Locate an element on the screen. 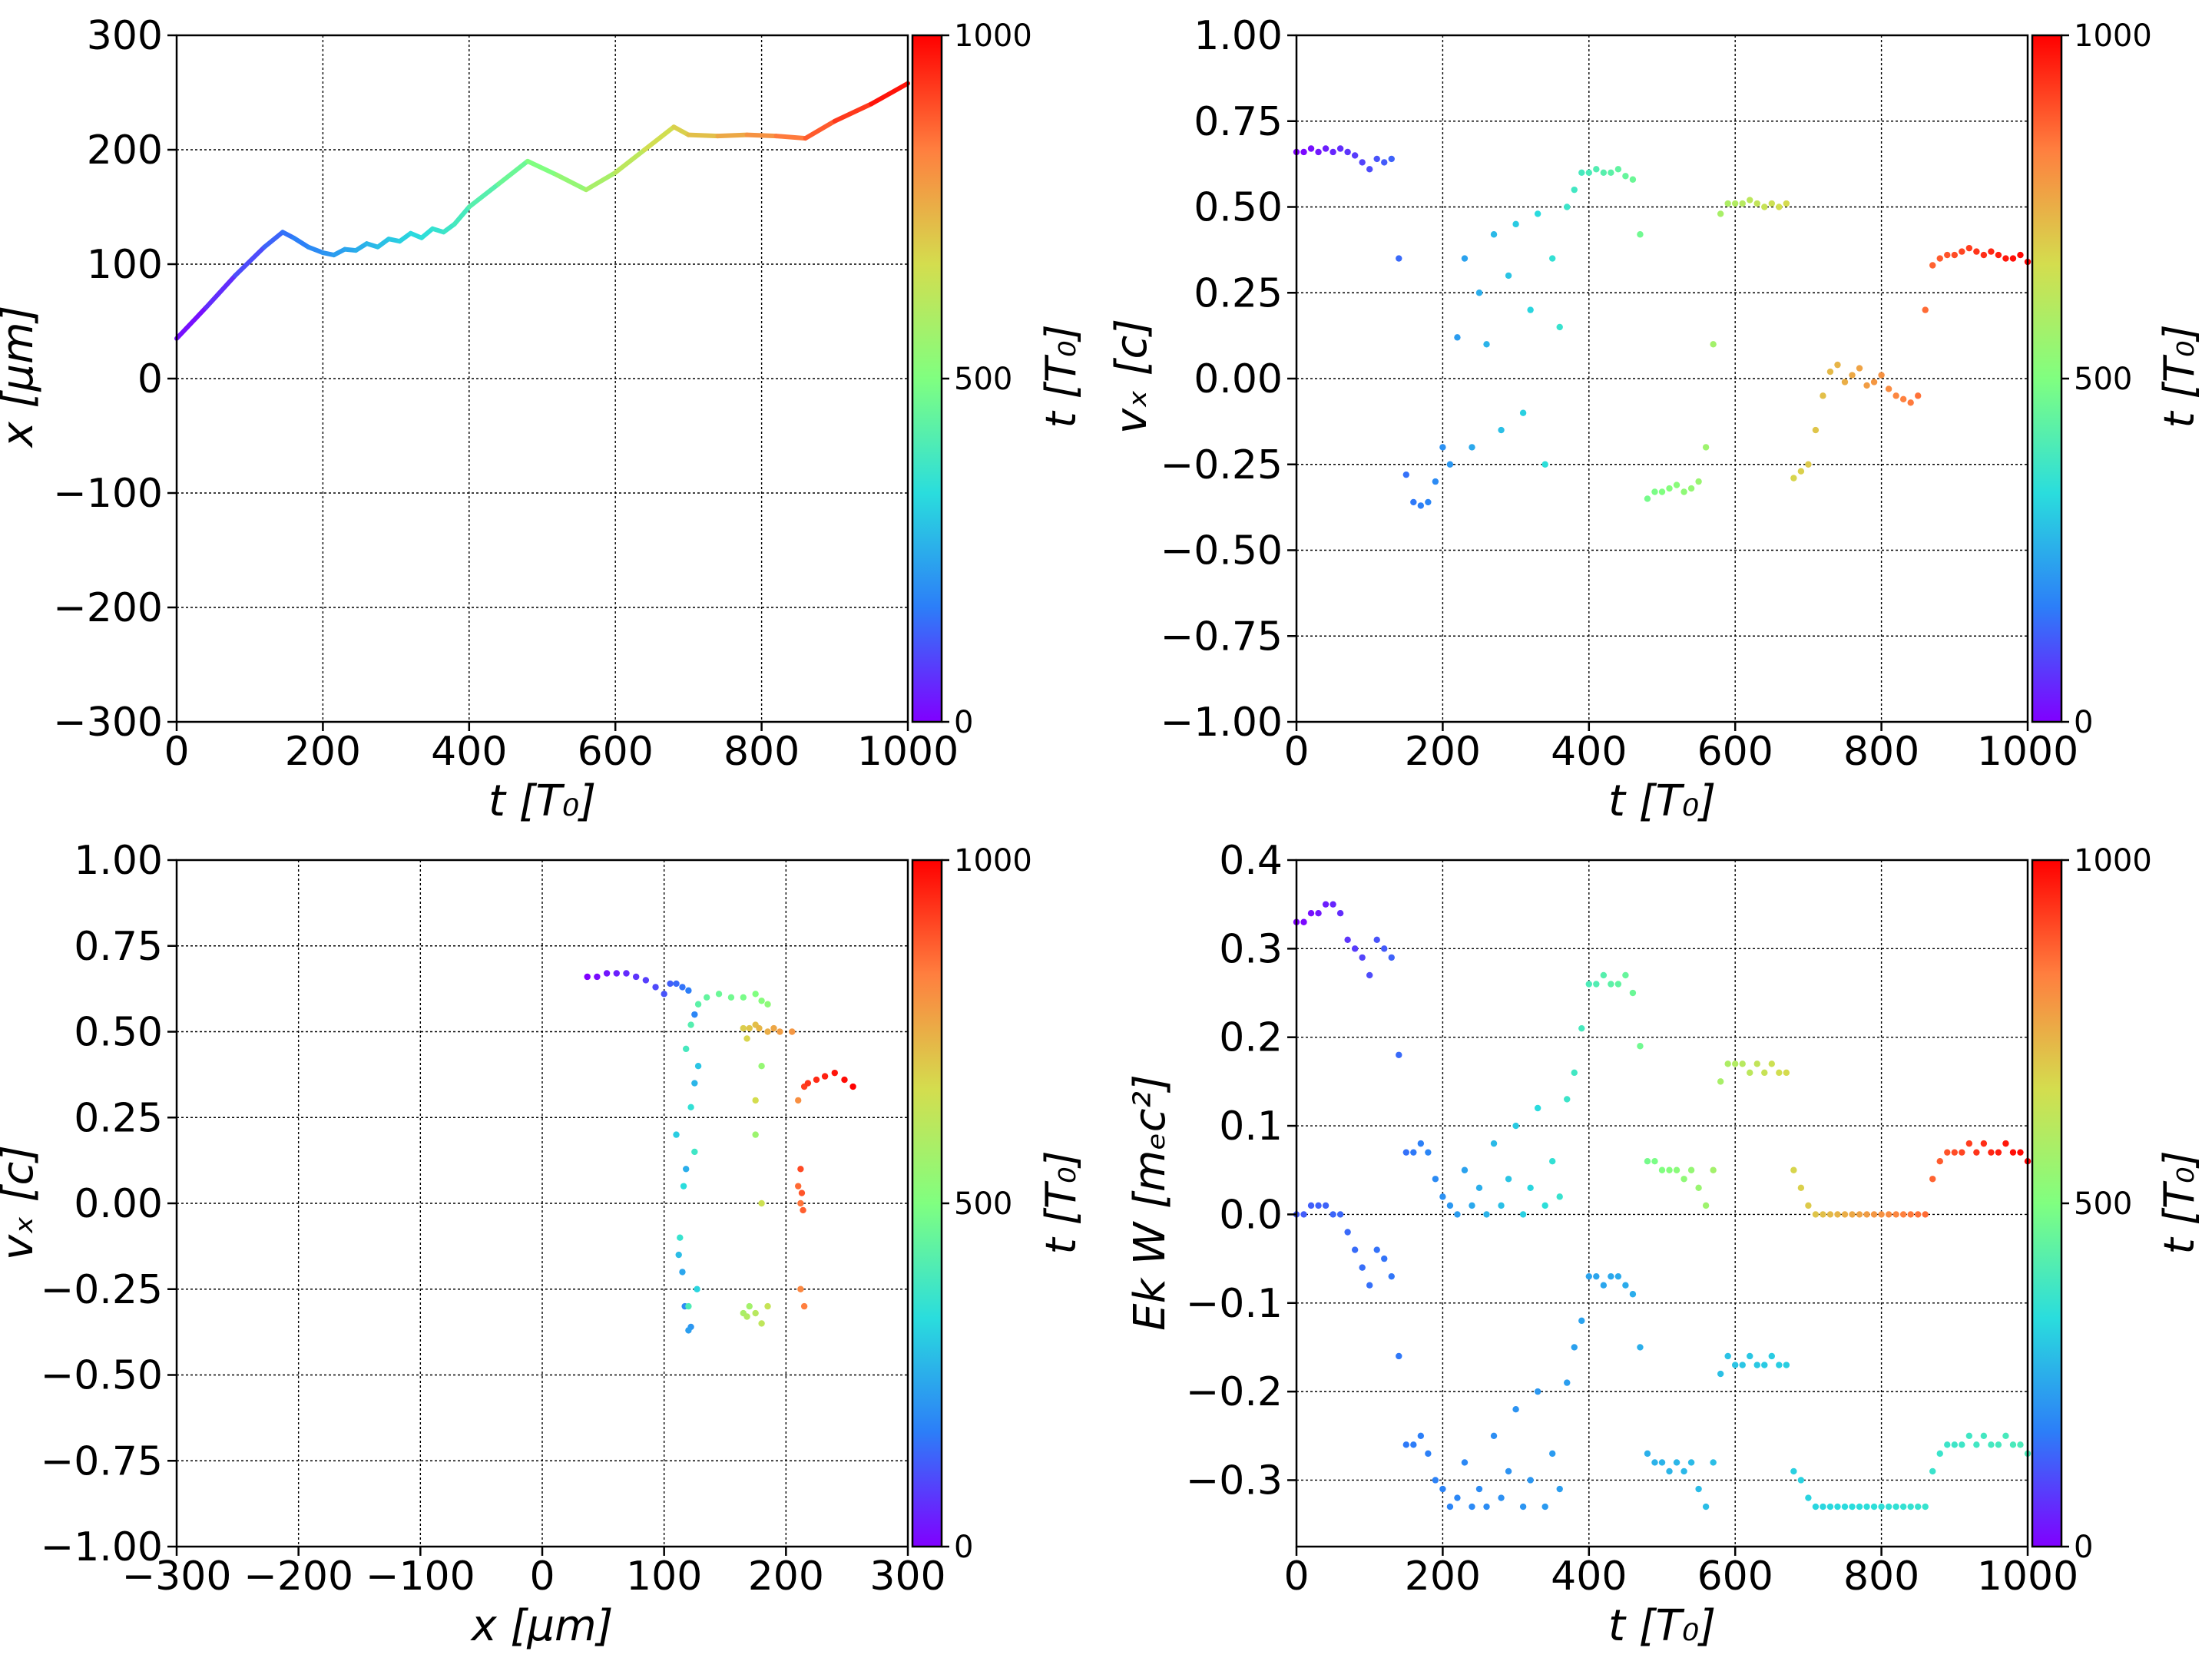  axes-frame is located at coordinates (1662, 1203).